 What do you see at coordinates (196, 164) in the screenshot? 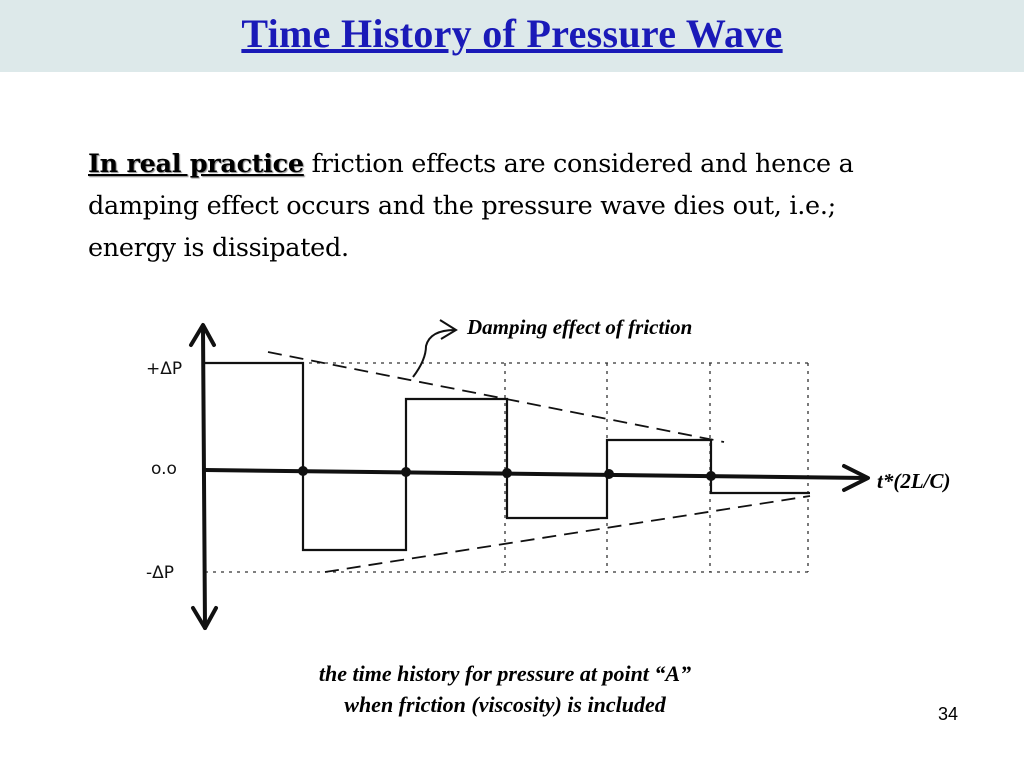
I see `paragraph-emphasis: In real practice` at bounding box center [196, 164].